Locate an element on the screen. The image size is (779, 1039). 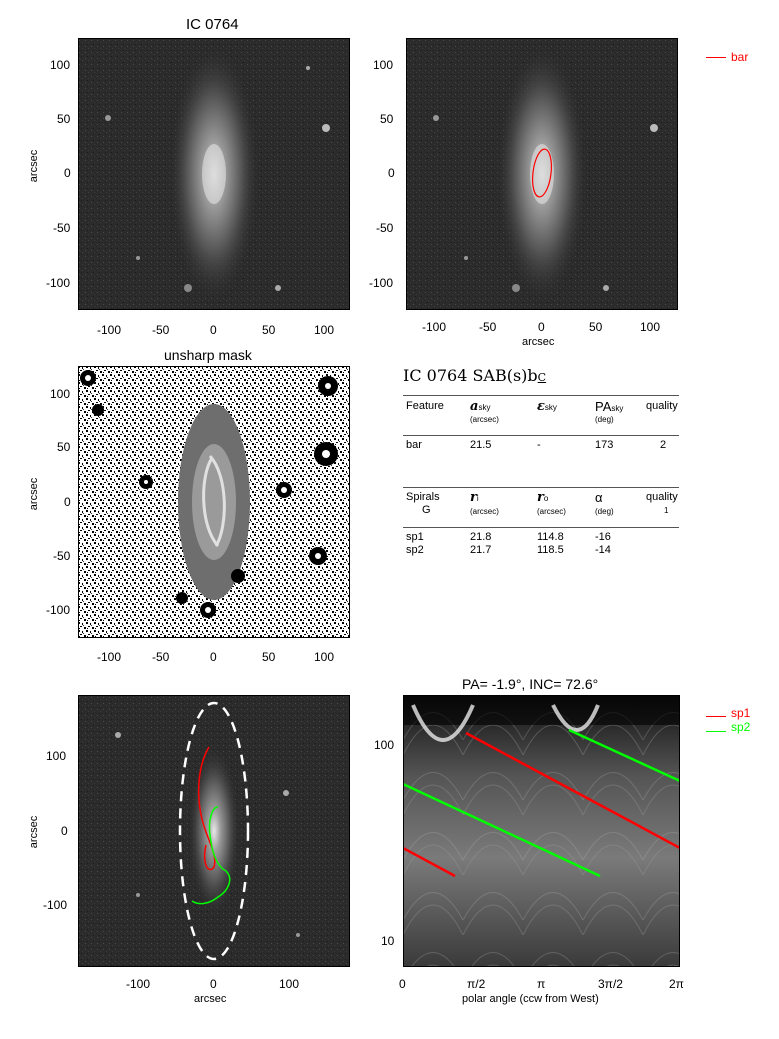
table-heading-text: IC 0764 SAB(s)b is located at coordinates (470, 375).